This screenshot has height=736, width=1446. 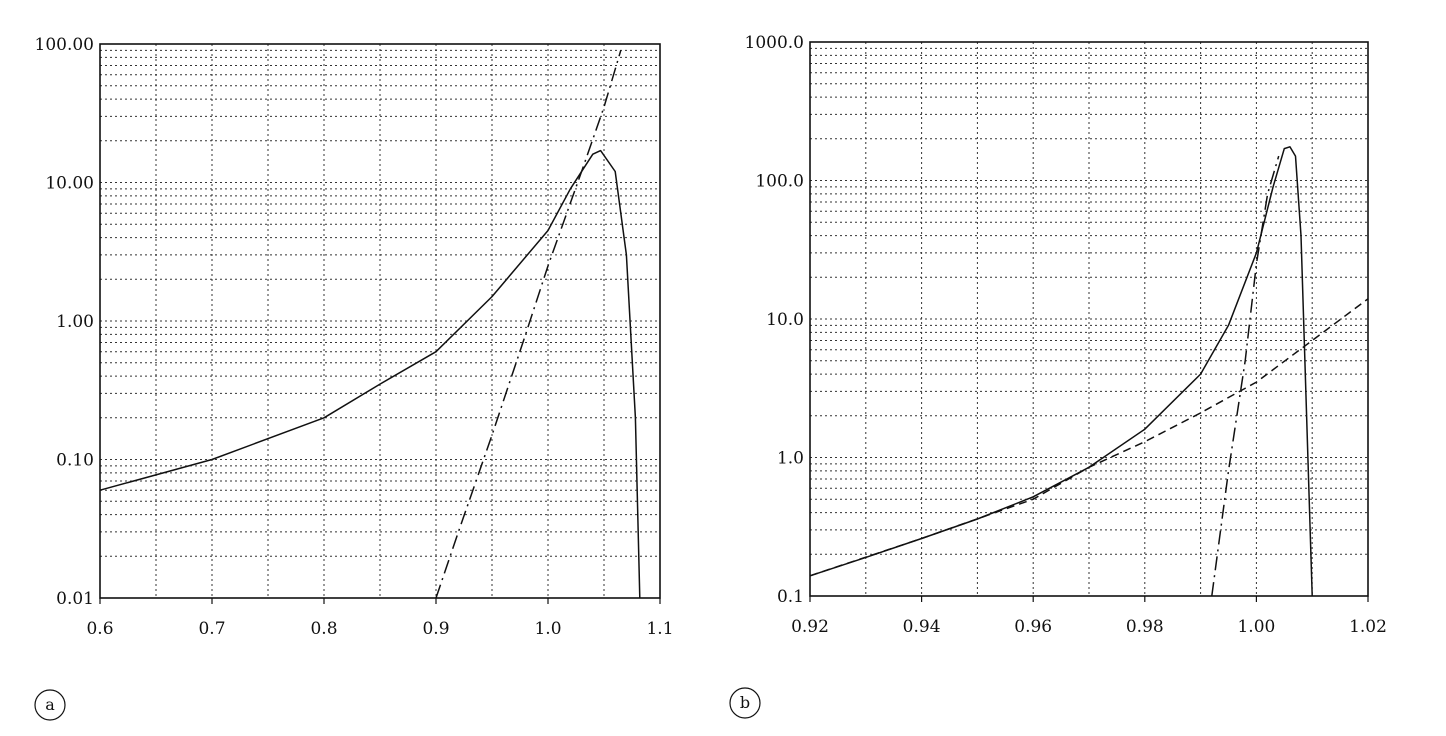 What do you see at coordinates (810, 627) in the screenshot?
I see `x-tick-label: 0.92` at bounding box center [810, 627].